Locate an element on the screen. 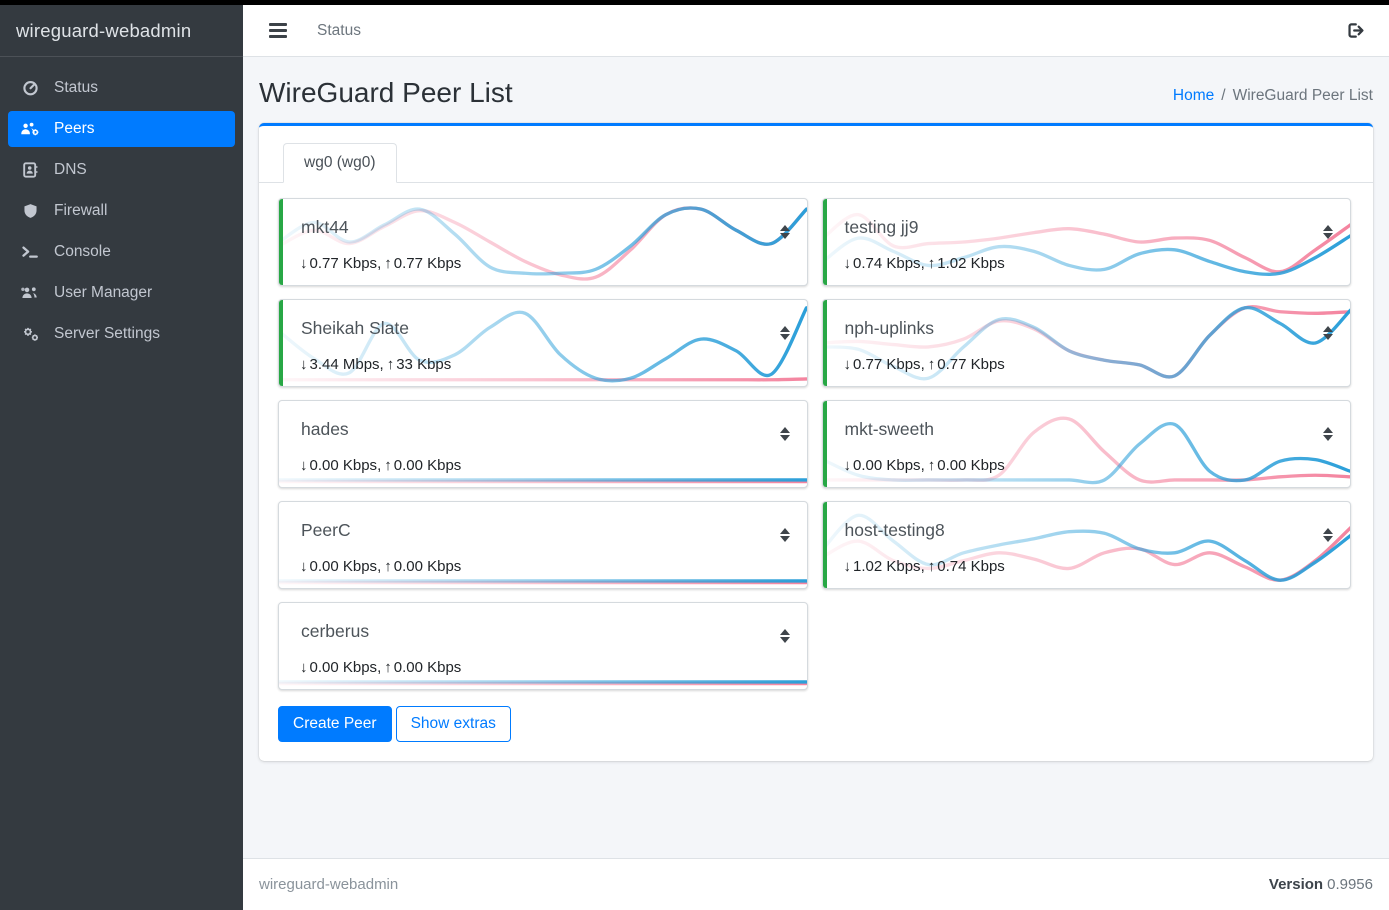  show-extras-button: Show extras is located at coordinates (453, 724).